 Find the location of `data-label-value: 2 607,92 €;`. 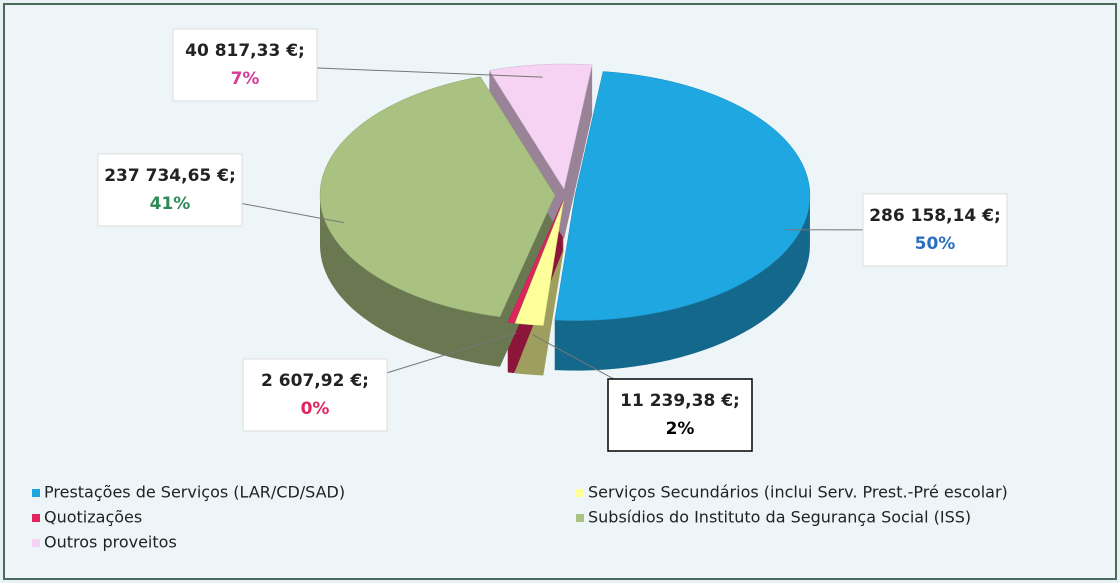

data-label-value: 2 607,92 €; is located at coordinates (315, 381).